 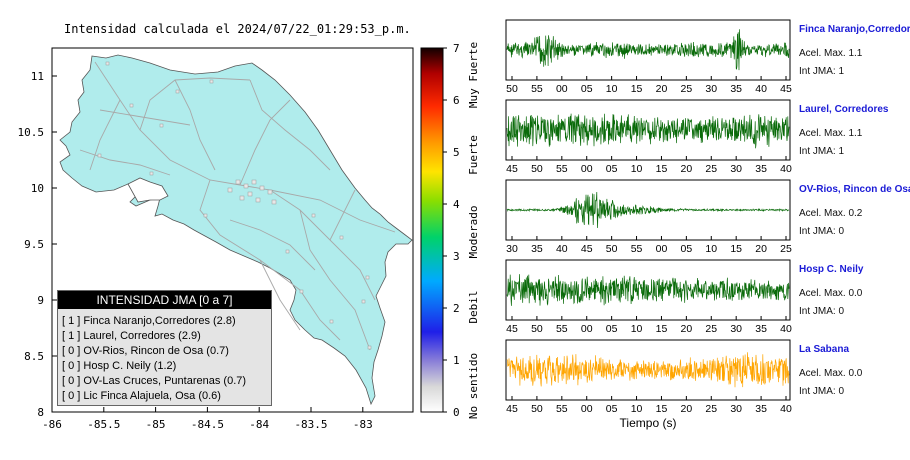 What do you see at coordinates (831, 373) in the screenshot?
I see `station-max-accel: Acel. Max. 0.0` at bounding box center [831, 373].